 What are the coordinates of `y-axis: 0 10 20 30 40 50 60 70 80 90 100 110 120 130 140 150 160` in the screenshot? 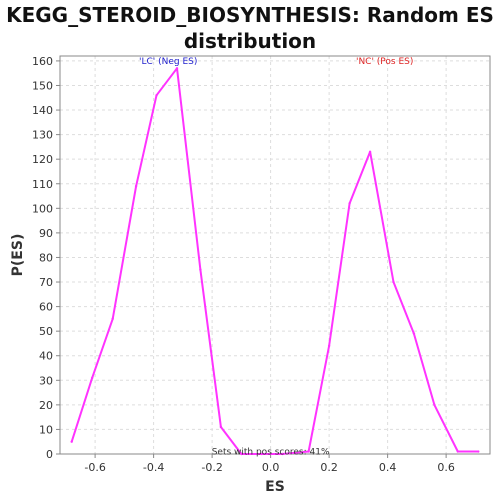 It's located at (46, 258).